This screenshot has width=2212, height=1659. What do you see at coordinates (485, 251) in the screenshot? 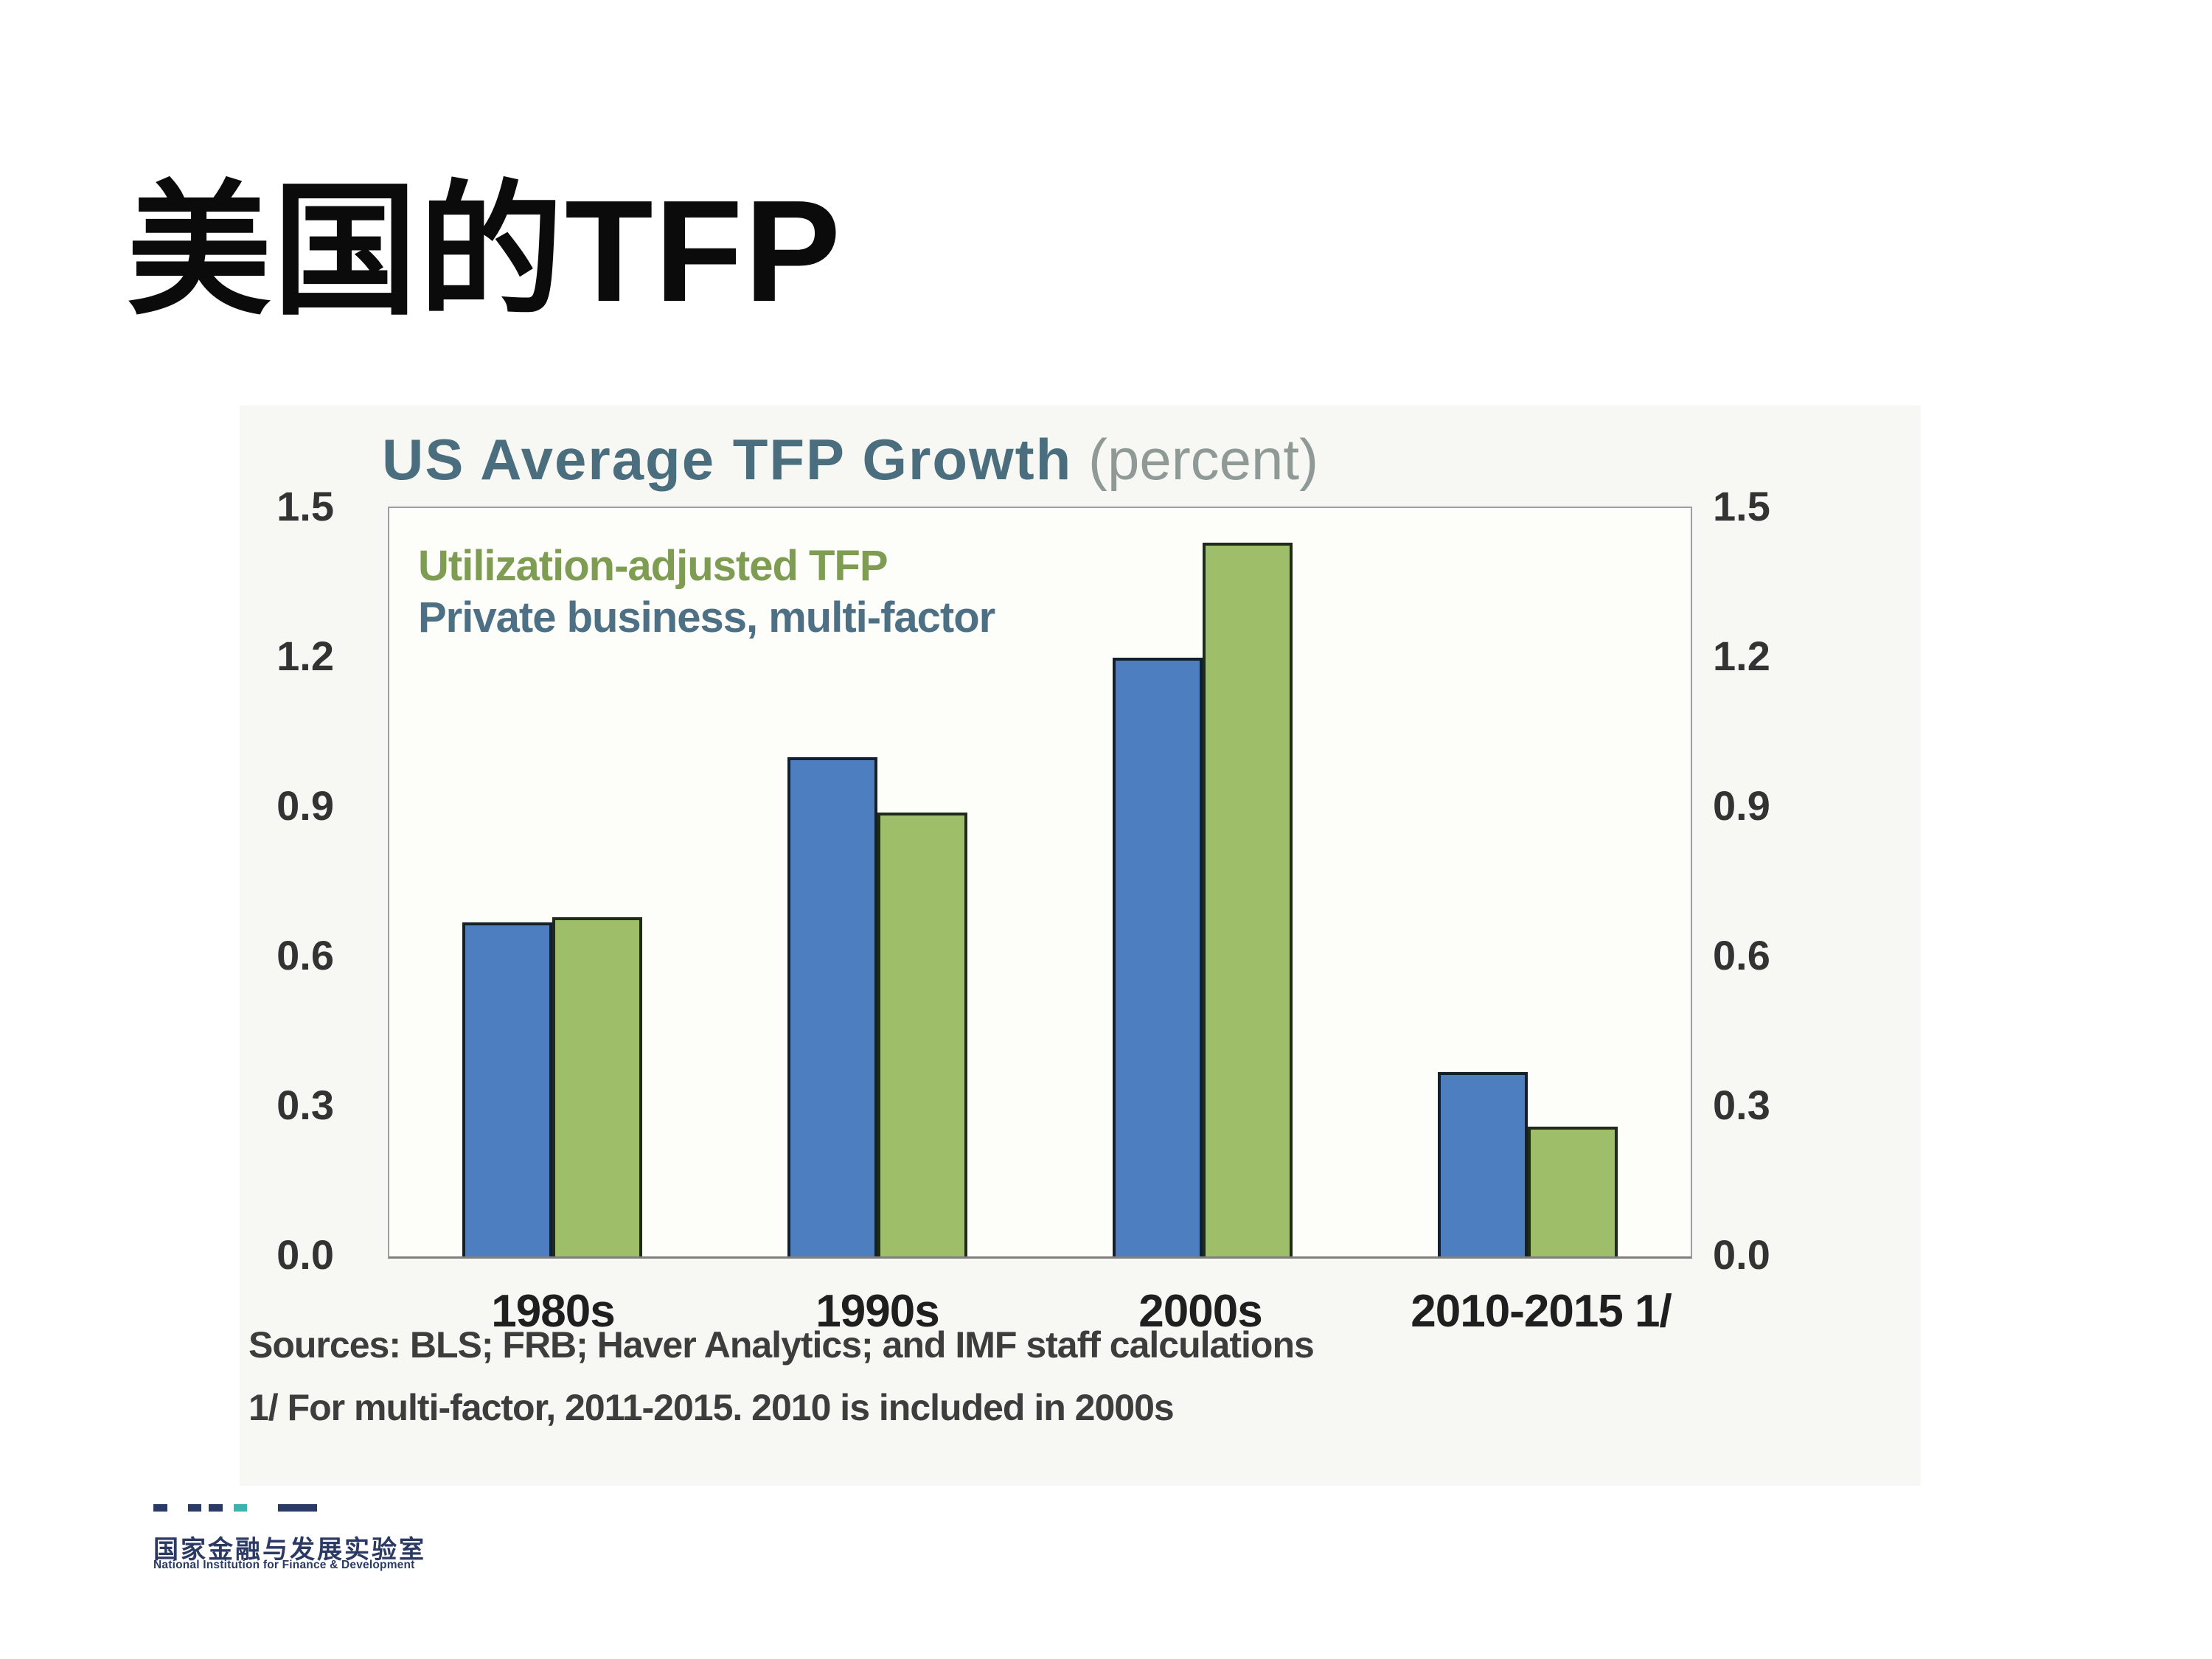
I see `slide-title: 美国的TFP` at bounding box center [485, 251].